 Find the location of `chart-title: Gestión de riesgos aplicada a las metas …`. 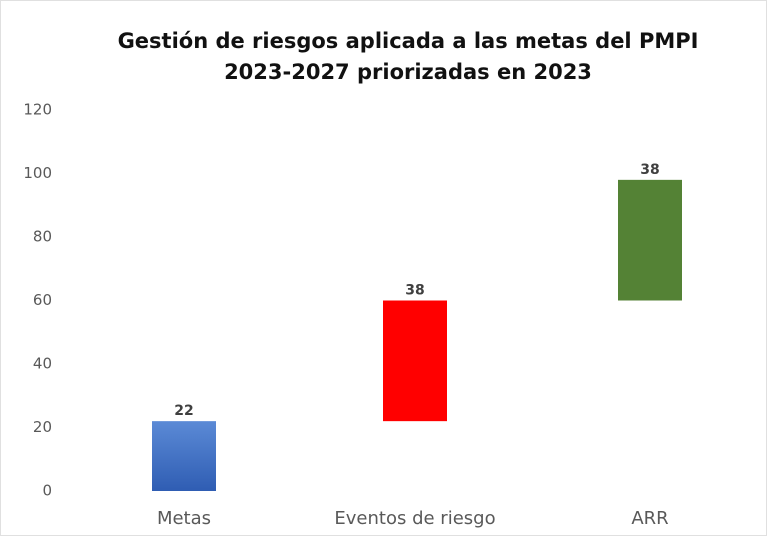

chart-title: Gestión de riesgos aplicada a las metas … is located at coordinates (408, 41).